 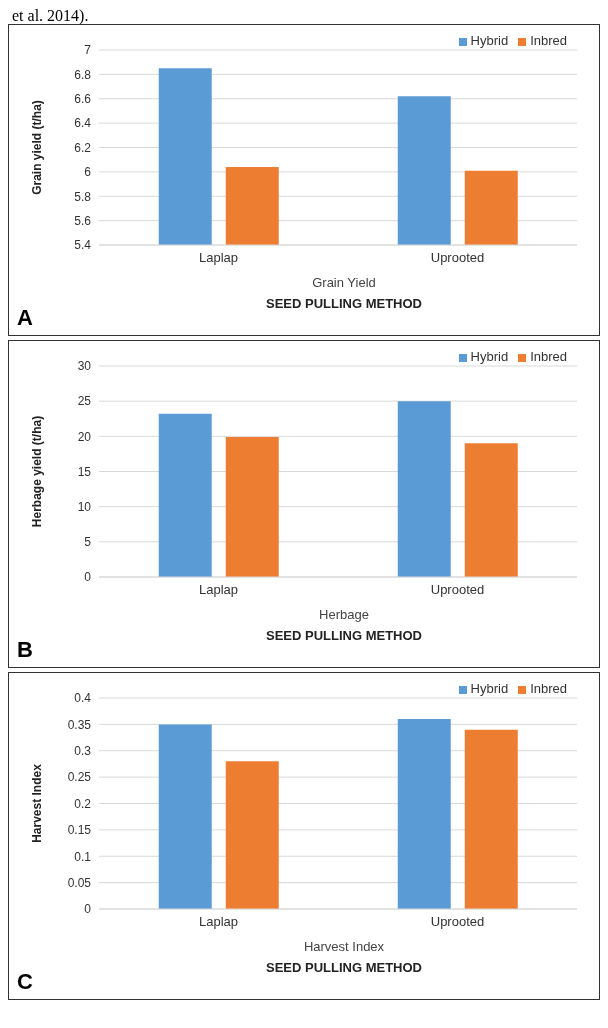 What do you see at coordinates (25, 650) in the screenshot?
I see `text: B` at bounding box center [25, 650].